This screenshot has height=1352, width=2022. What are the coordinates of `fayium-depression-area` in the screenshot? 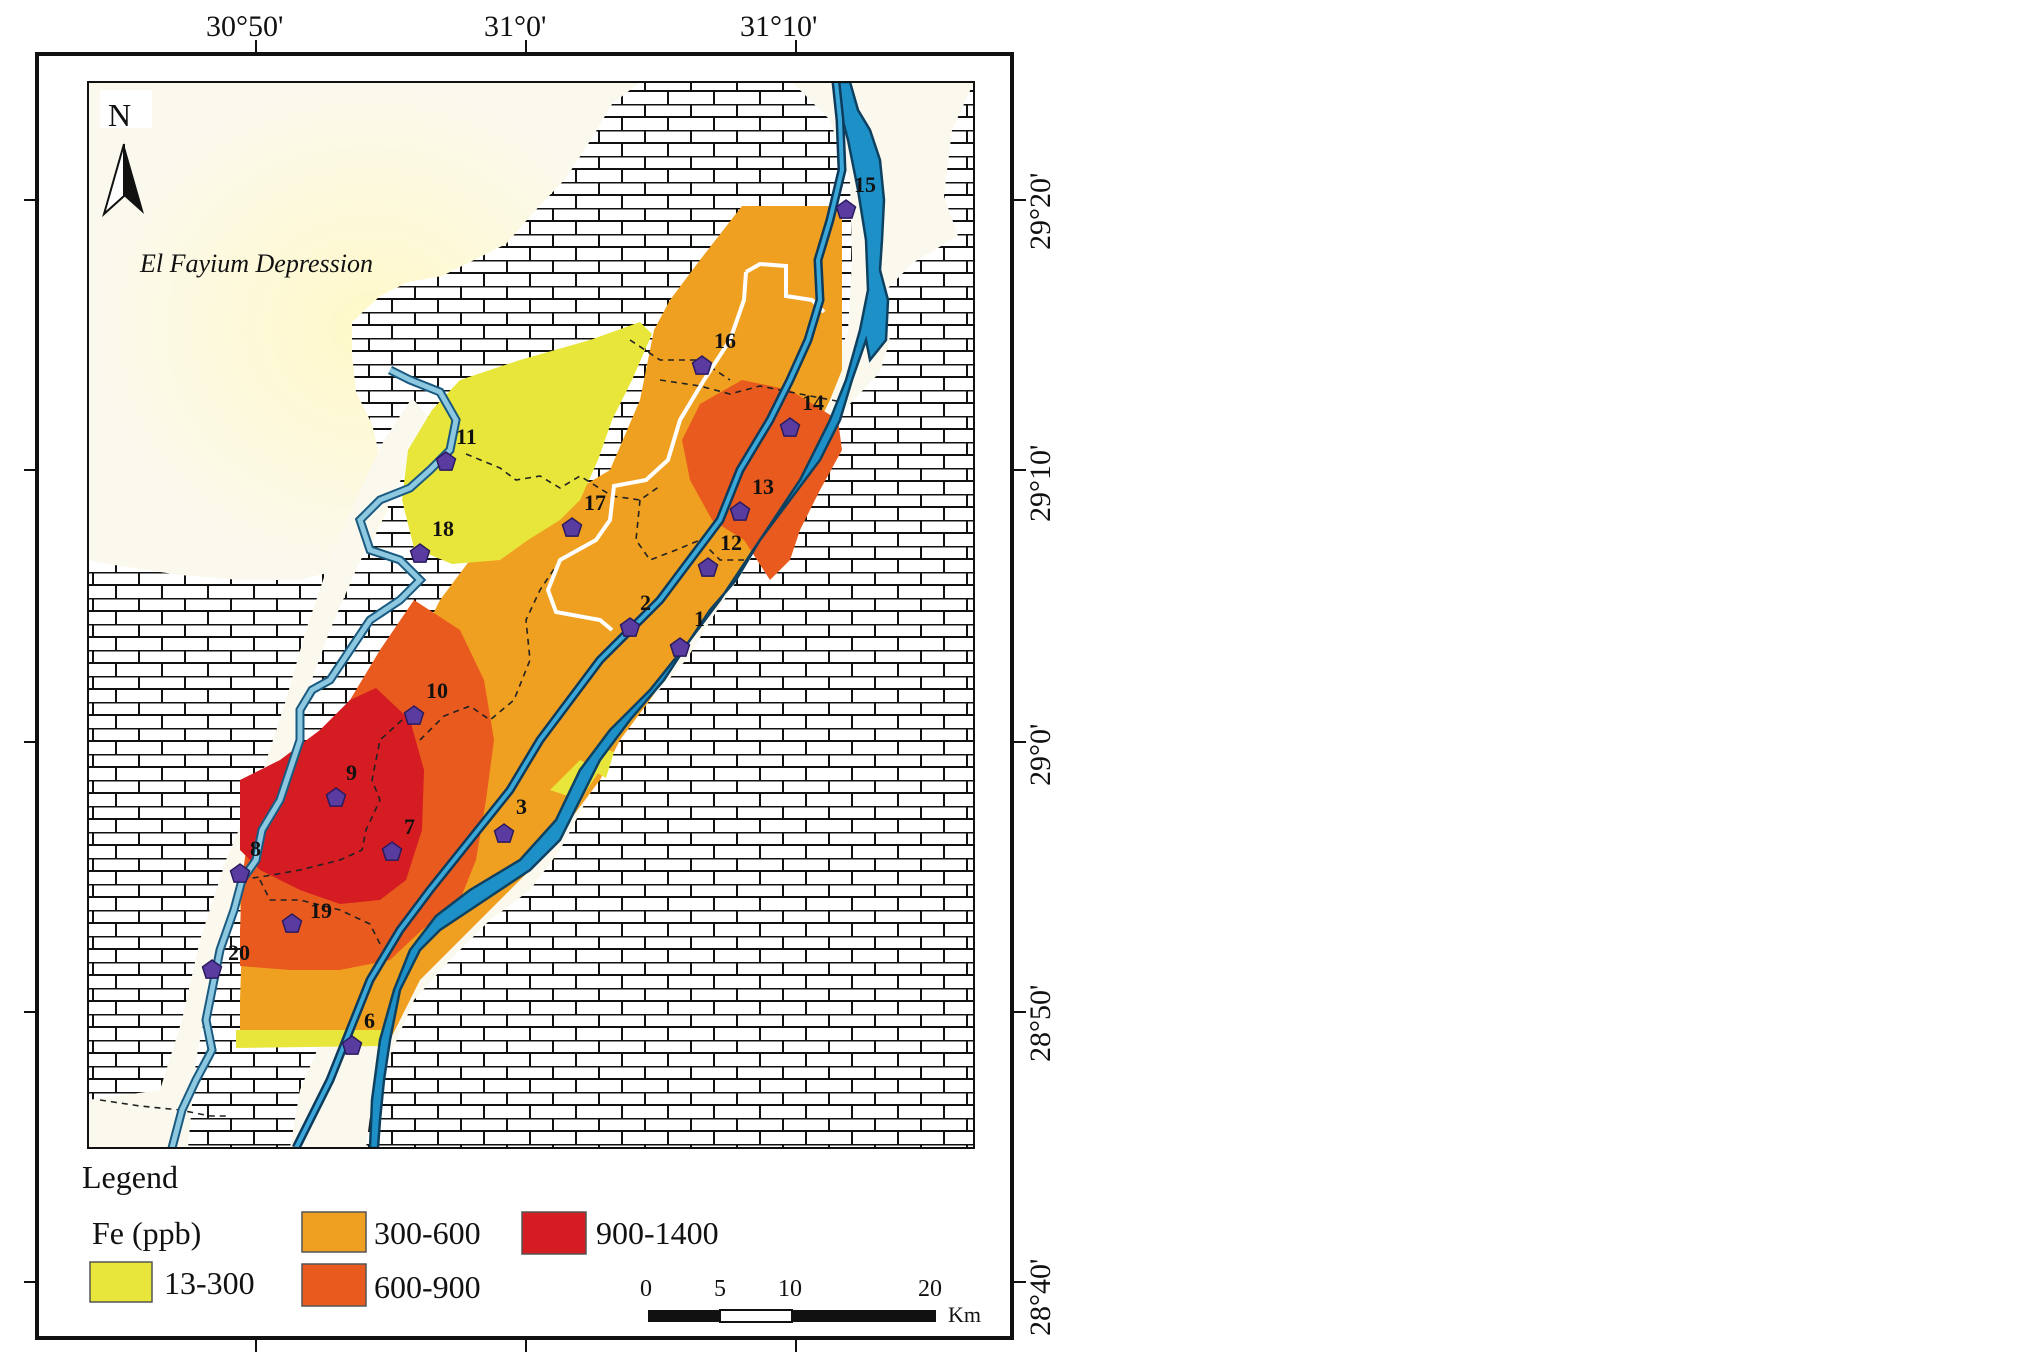 It's located at (364, 331).